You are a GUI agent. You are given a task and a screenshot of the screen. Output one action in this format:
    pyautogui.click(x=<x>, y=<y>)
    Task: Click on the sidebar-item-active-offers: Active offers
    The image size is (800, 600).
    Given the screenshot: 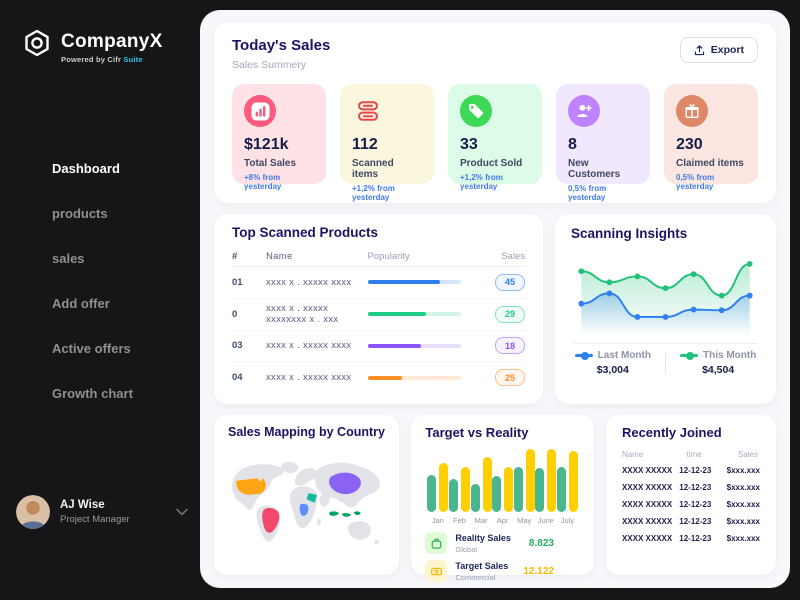 What is the action you would take?
    pyautogui.click(x=91, y=348)
    